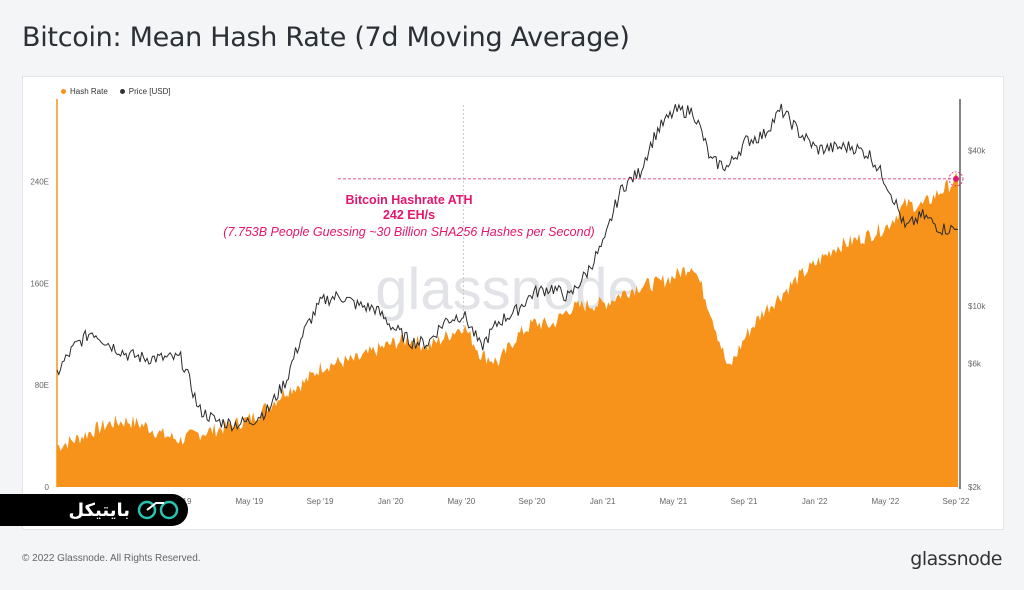  I want to click on legend-label: Hash Rate, so click(89, 91).